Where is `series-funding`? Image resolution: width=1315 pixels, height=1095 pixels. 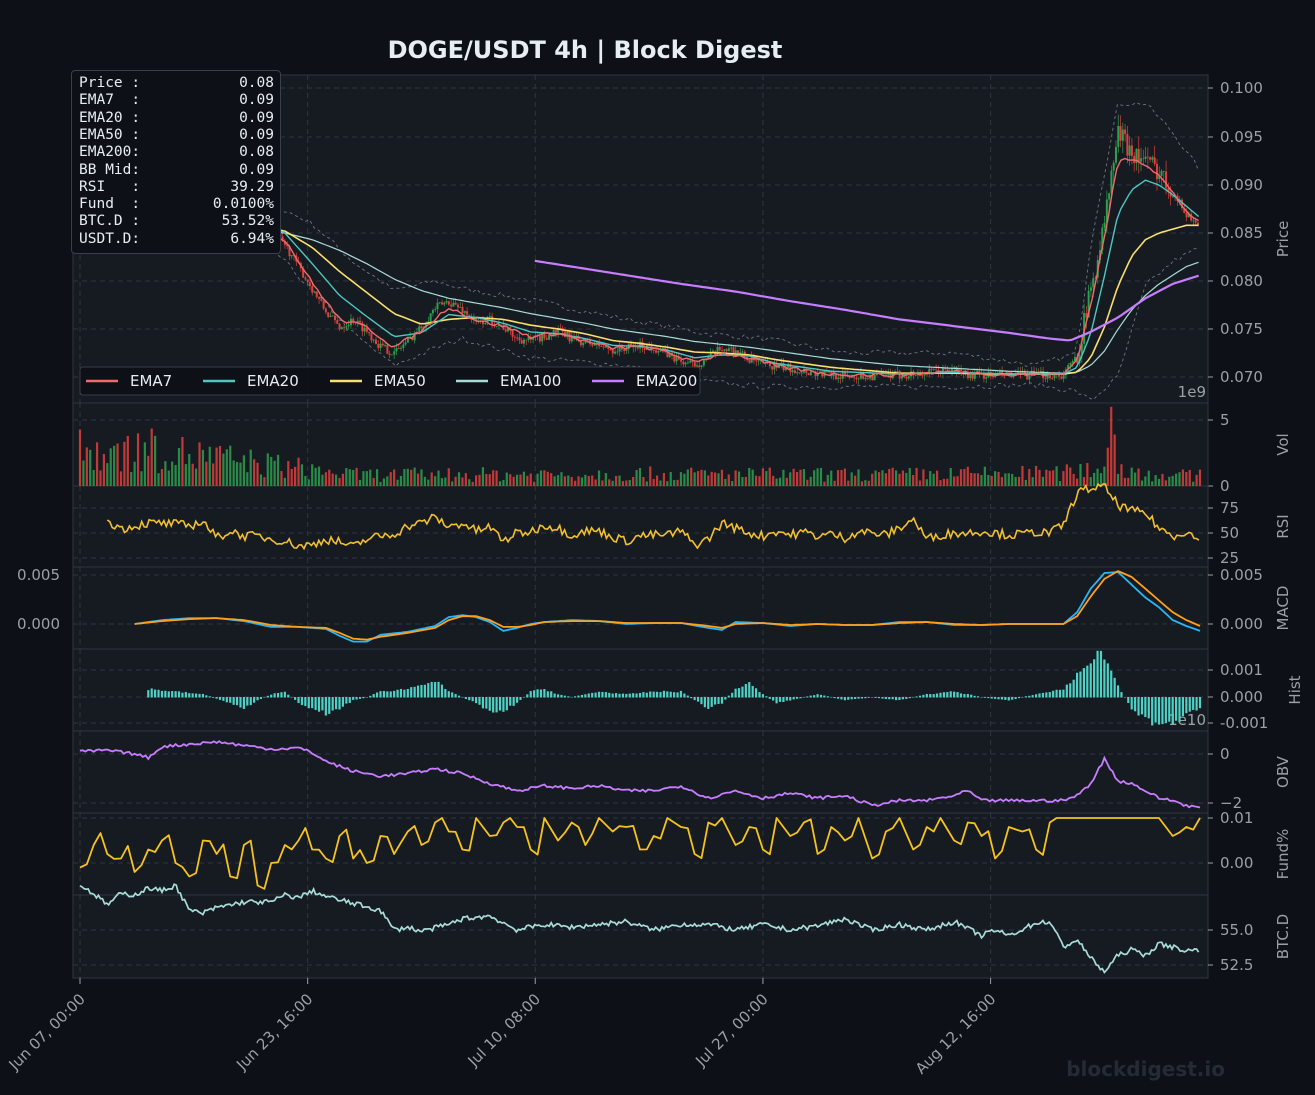
series-funding is located at coordinates (640, 853).